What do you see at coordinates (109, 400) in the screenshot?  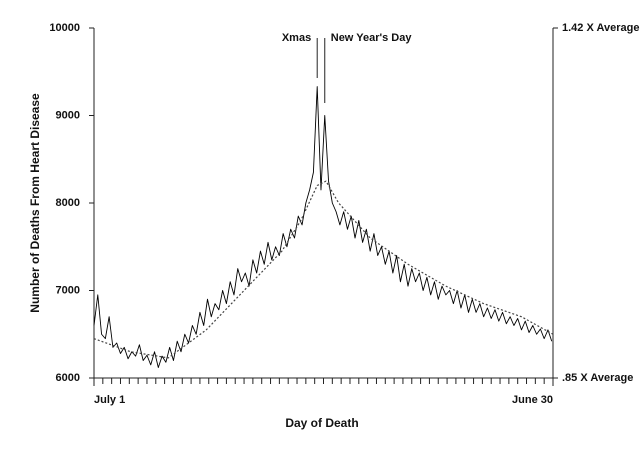 I see `x-tick-label: July 1` at bounding box center [109, 400].